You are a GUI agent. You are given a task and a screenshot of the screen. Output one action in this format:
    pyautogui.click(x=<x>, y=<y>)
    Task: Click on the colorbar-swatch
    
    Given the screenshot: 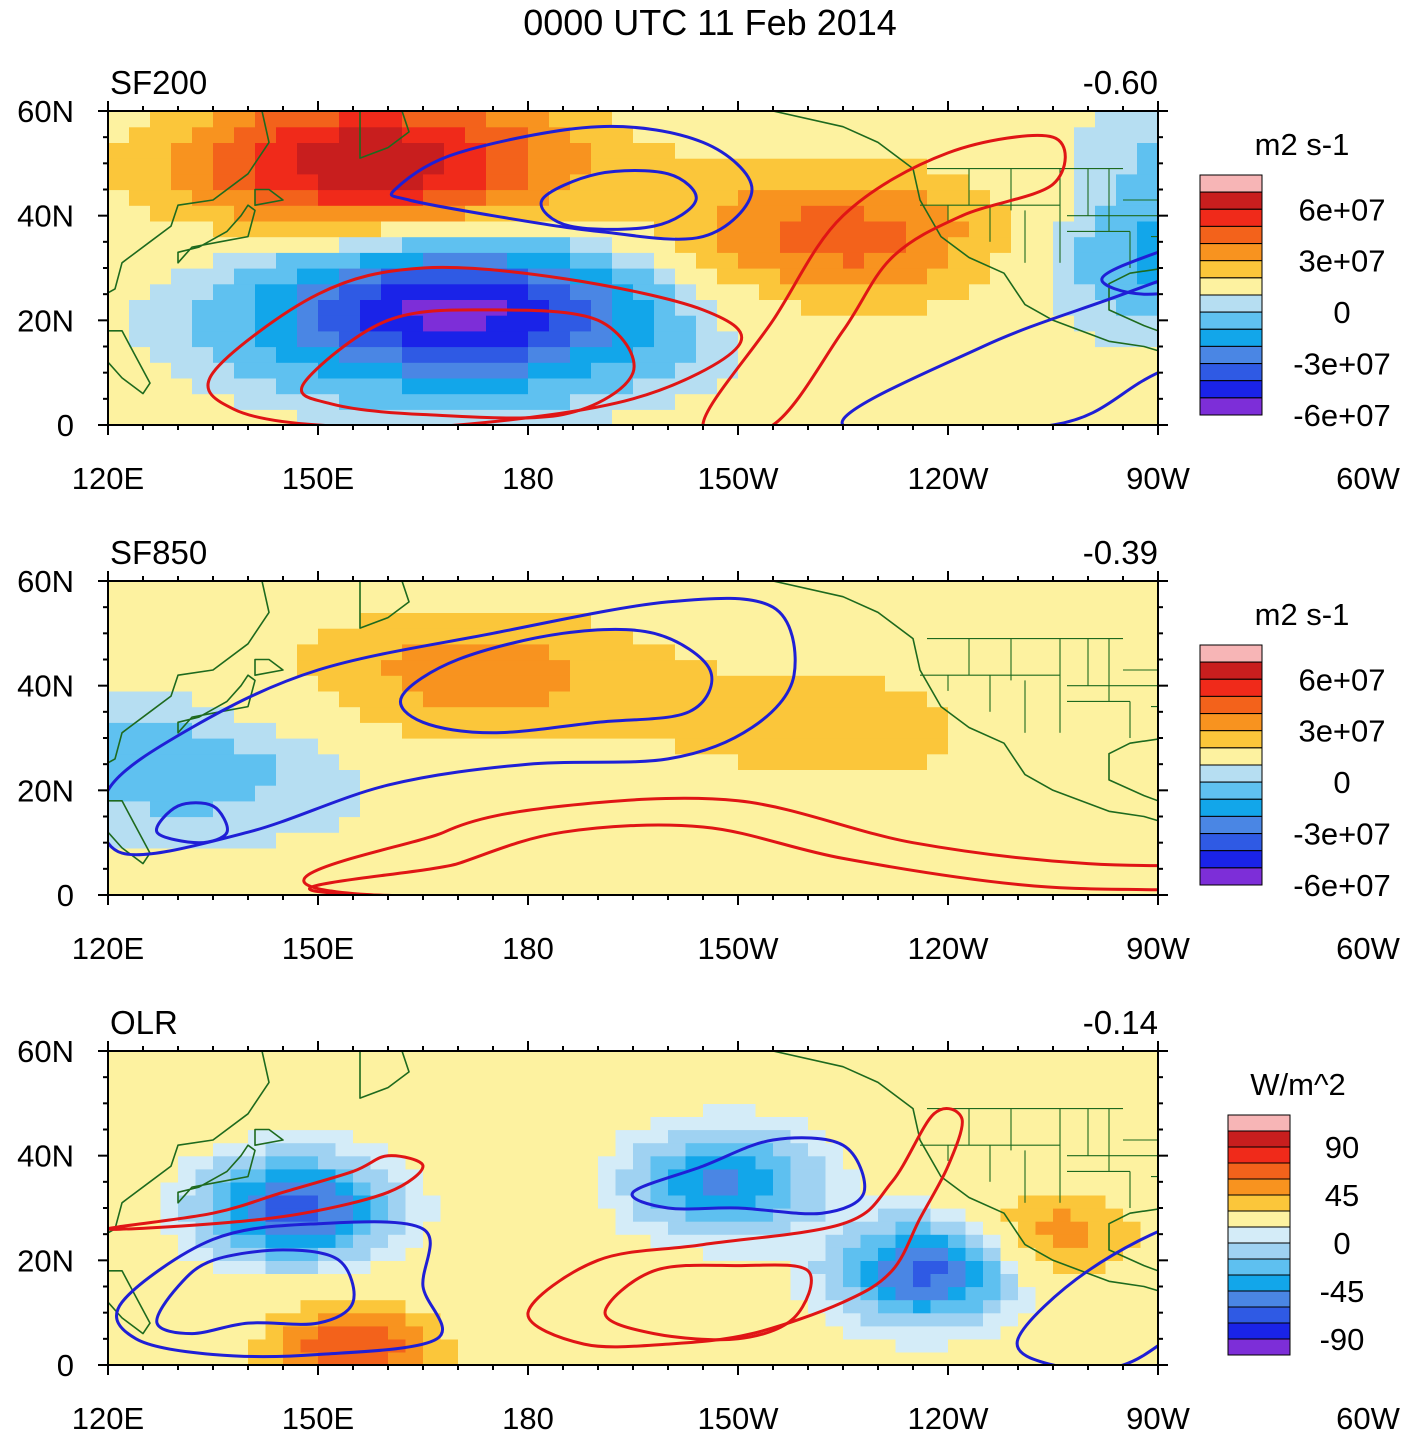 What is the action you would take?
    pyautogui.click(x=1231, y=372)
    